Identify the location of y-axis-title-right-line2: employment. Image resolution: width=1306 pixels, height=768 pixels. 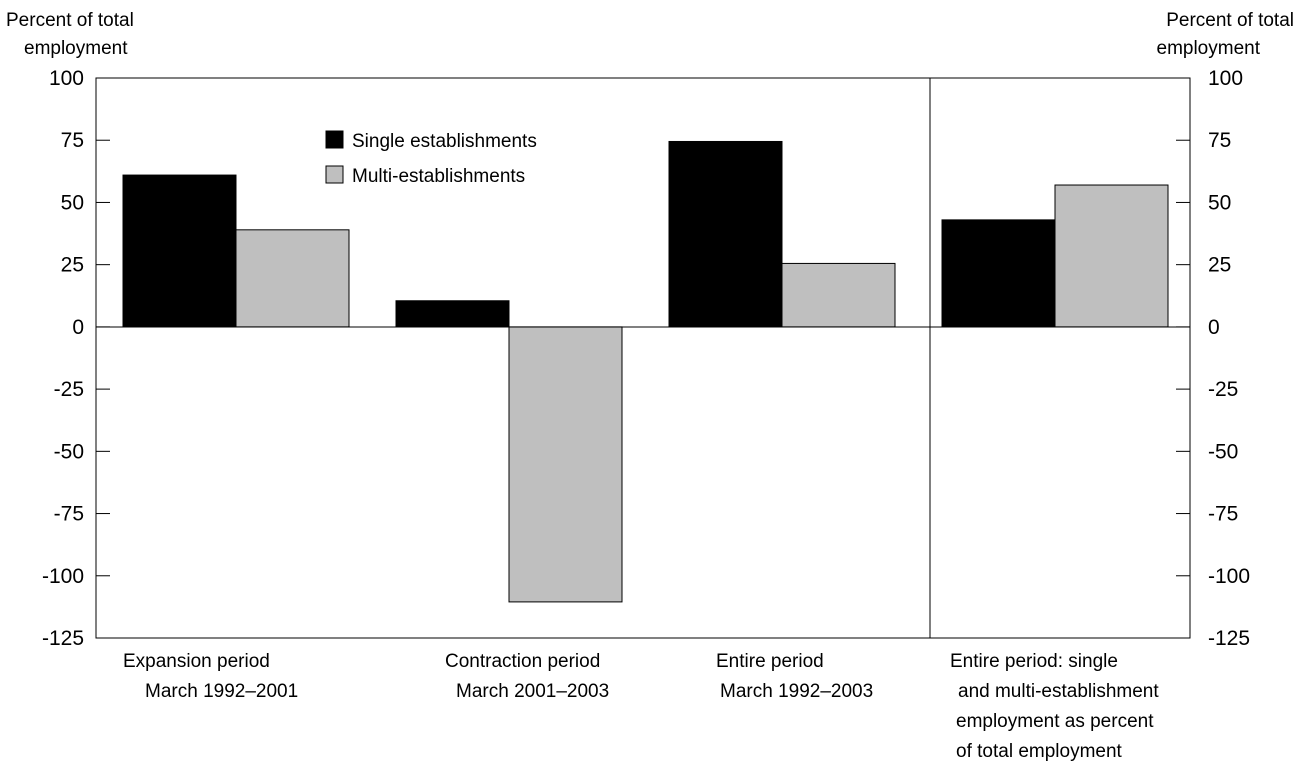
(1209, 48).